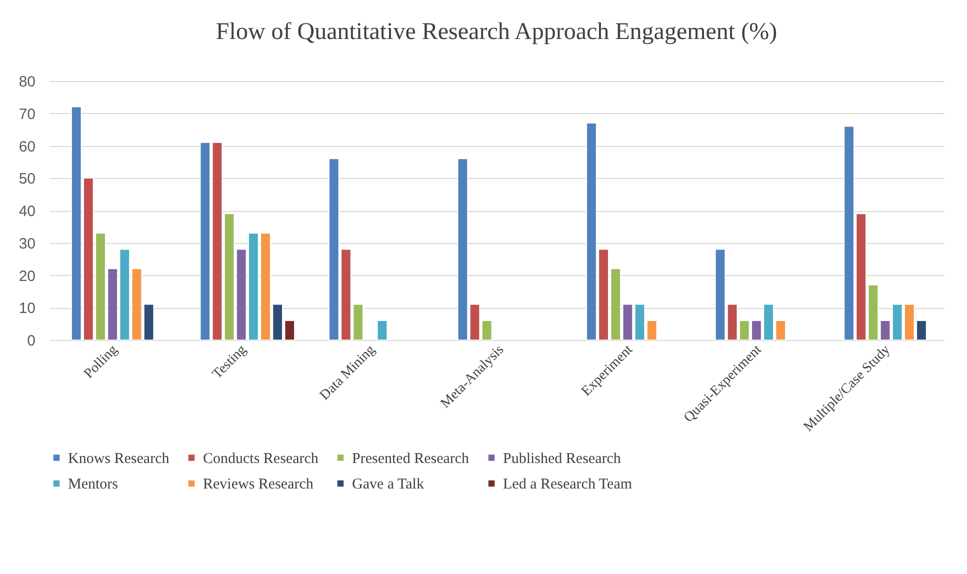 The image size is (967, 574). Describe the element at coordinates (411, 458) in the screenshot. I see `legend-label: Presented Research` at that location.